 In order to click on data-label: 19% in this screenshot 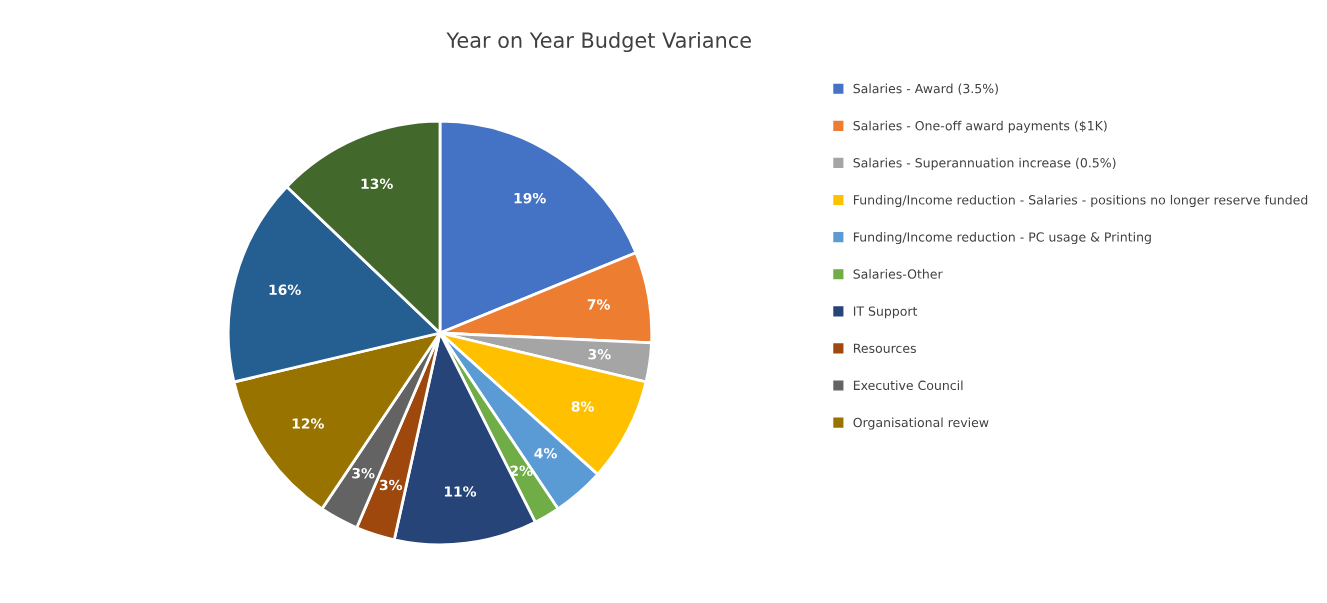, I will do `click(530, 198)`.